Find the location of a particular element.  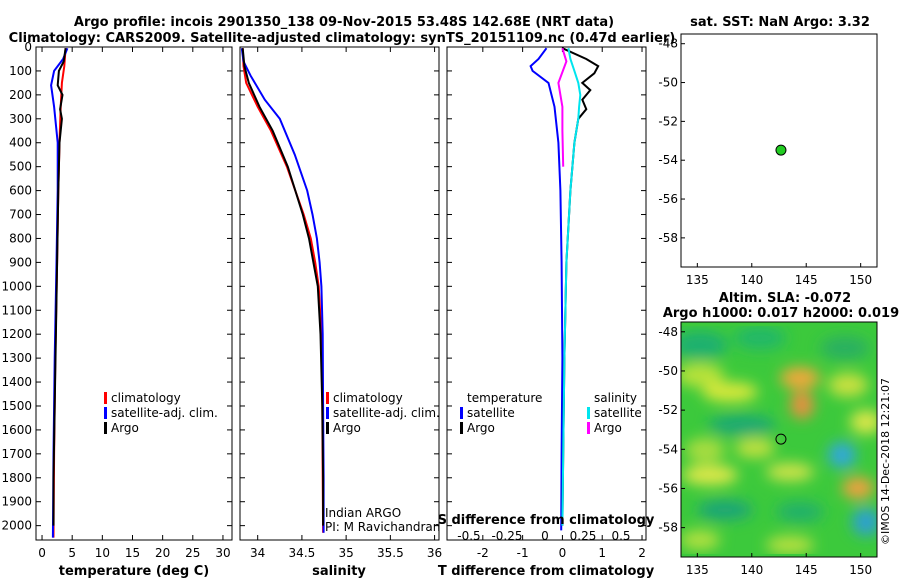

difference-temperature-legend-label: temperature is located at coordinates (504, 398).